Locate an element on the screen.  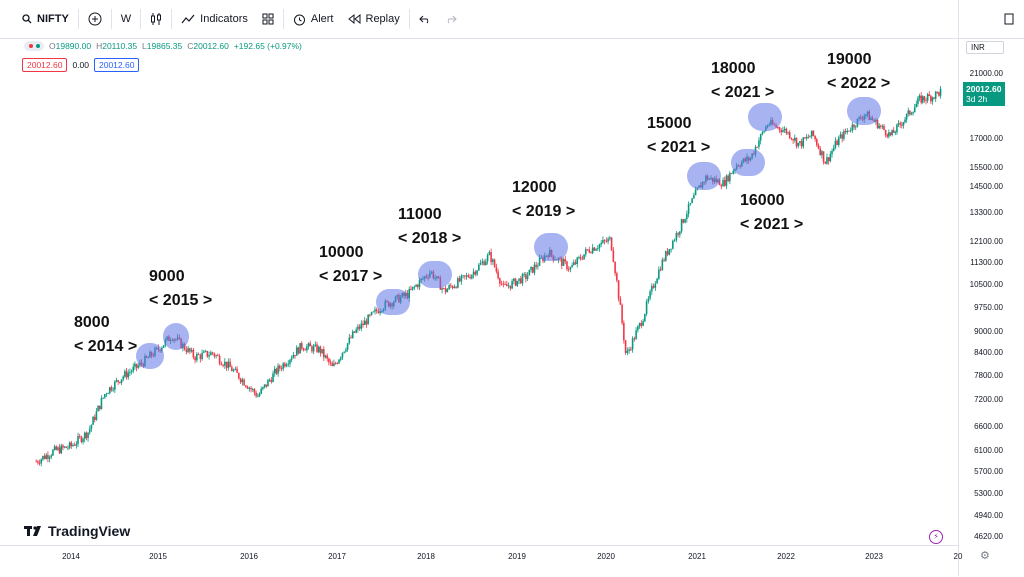
currency-select: INR is located at coordinates (985, 47).